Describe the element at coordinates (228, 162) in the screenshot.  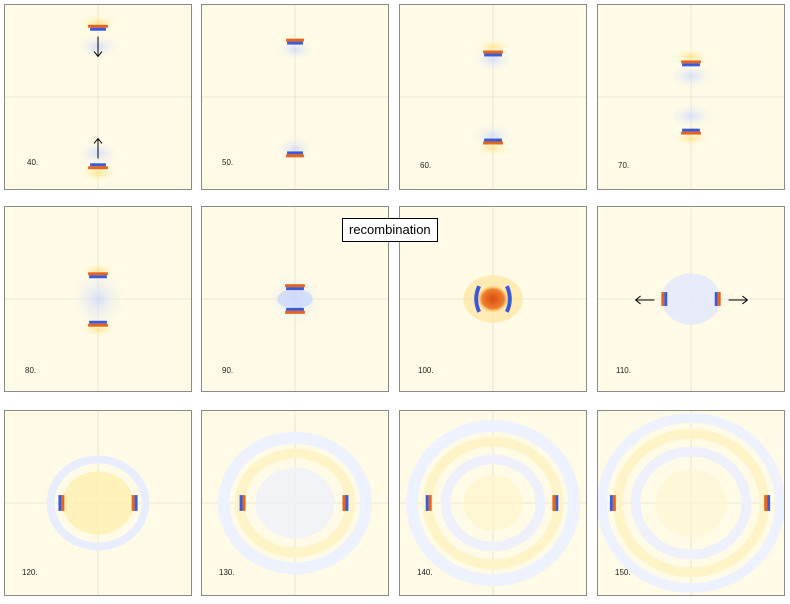
I see `panel-label: 50.` at that location.